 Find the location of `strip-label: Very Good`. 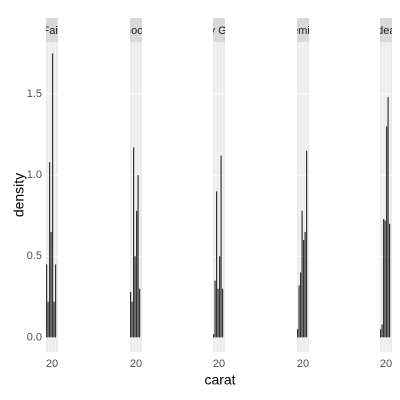

strip-label: Very Good is located at coordinates (219, 31).